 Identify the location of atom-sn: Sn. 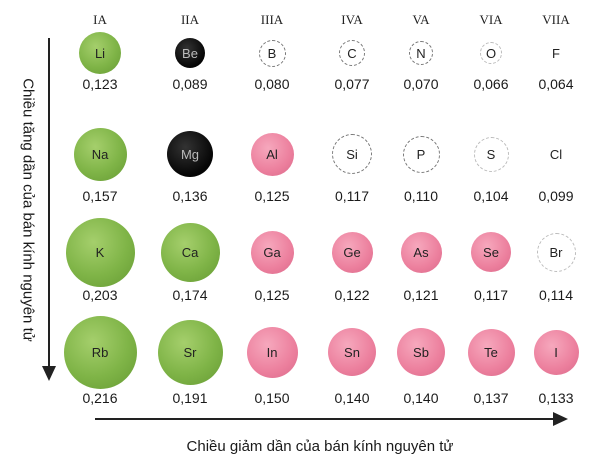
(352, 352).